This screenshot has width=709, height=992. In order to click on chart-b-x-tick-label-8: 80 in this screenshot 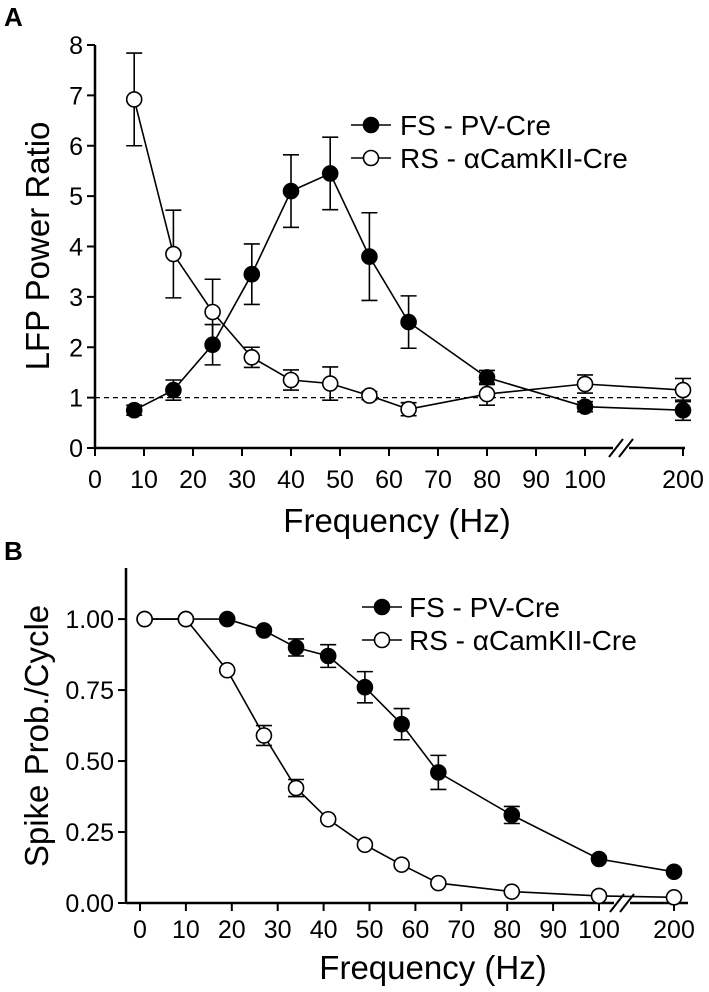, I will do `click(507, 930)`.